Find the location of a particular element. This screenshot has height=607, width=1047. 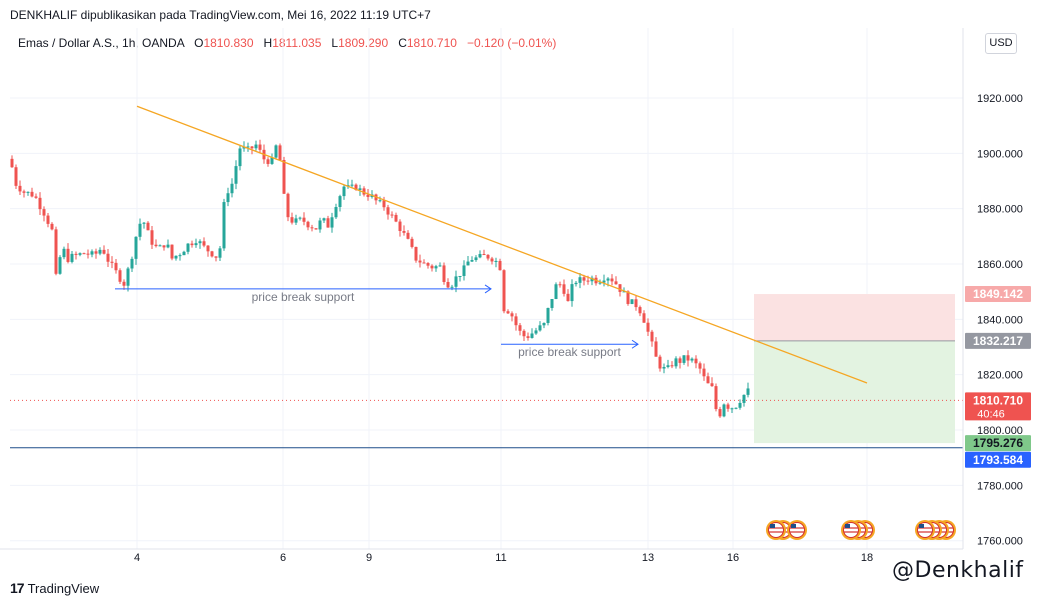

event-flags is located at coordinates (861, 530).